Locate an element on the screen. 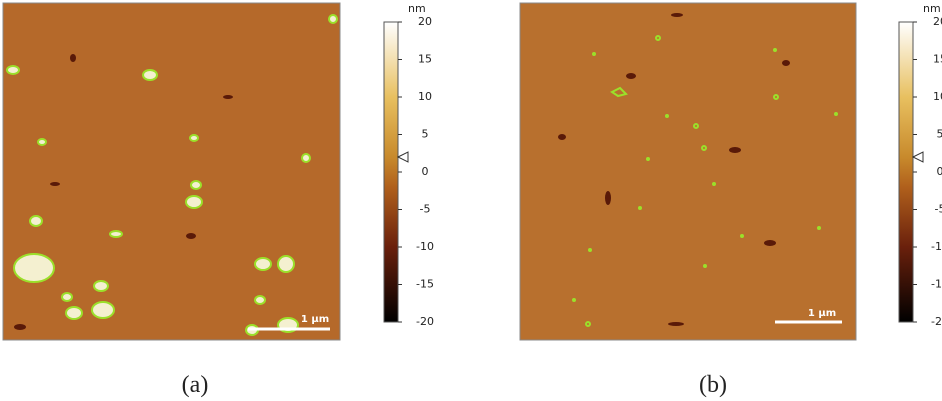 The image size is (942, 401). particles is located at coordinates (682, 181).